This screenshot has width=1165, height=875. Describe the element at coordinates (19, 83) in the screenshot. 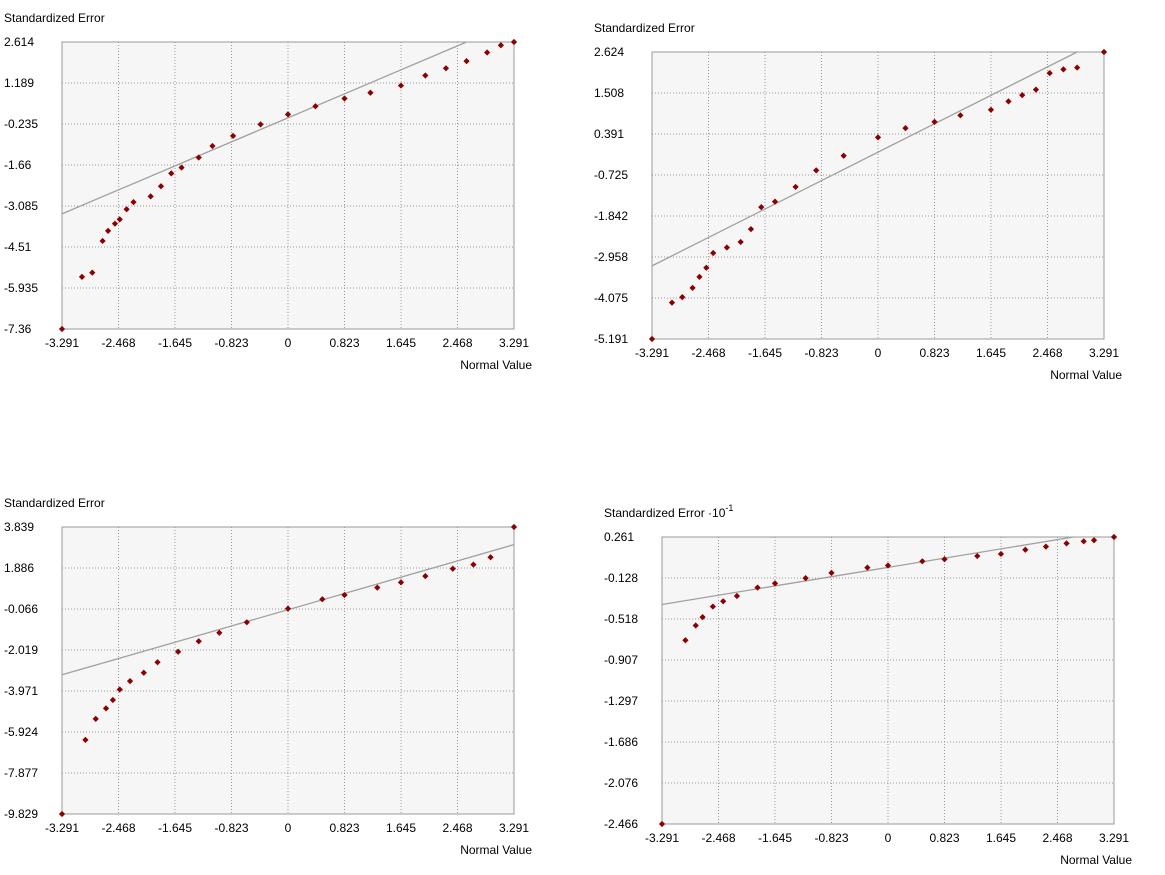

I see `y-tick-label: 1.189` at that location.